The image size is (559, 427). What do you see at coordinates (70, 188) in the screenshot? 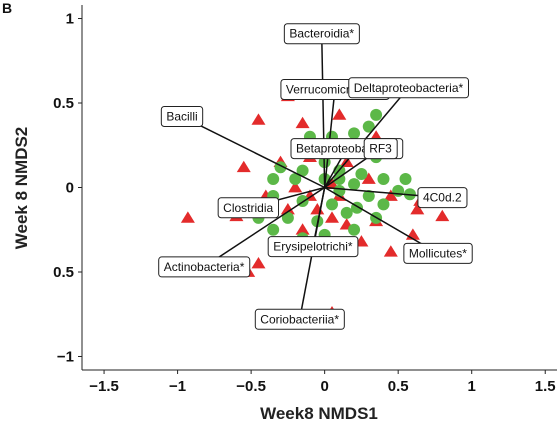
I see `y-tick-label: 0` at bounding box center [70, 188].